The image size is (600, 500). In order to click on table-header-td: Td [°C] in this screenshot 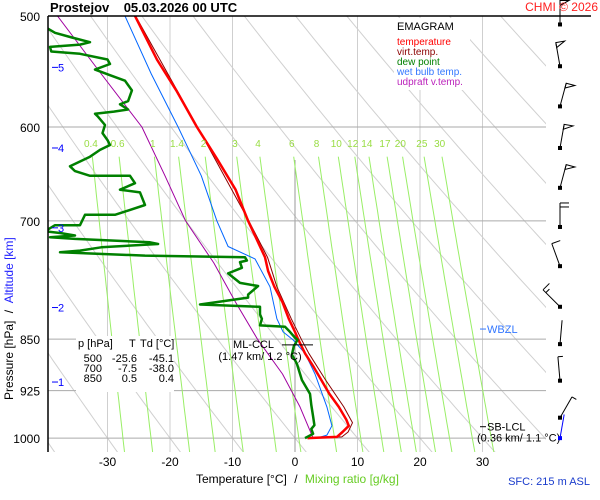, I will do `click(157, 344)`.